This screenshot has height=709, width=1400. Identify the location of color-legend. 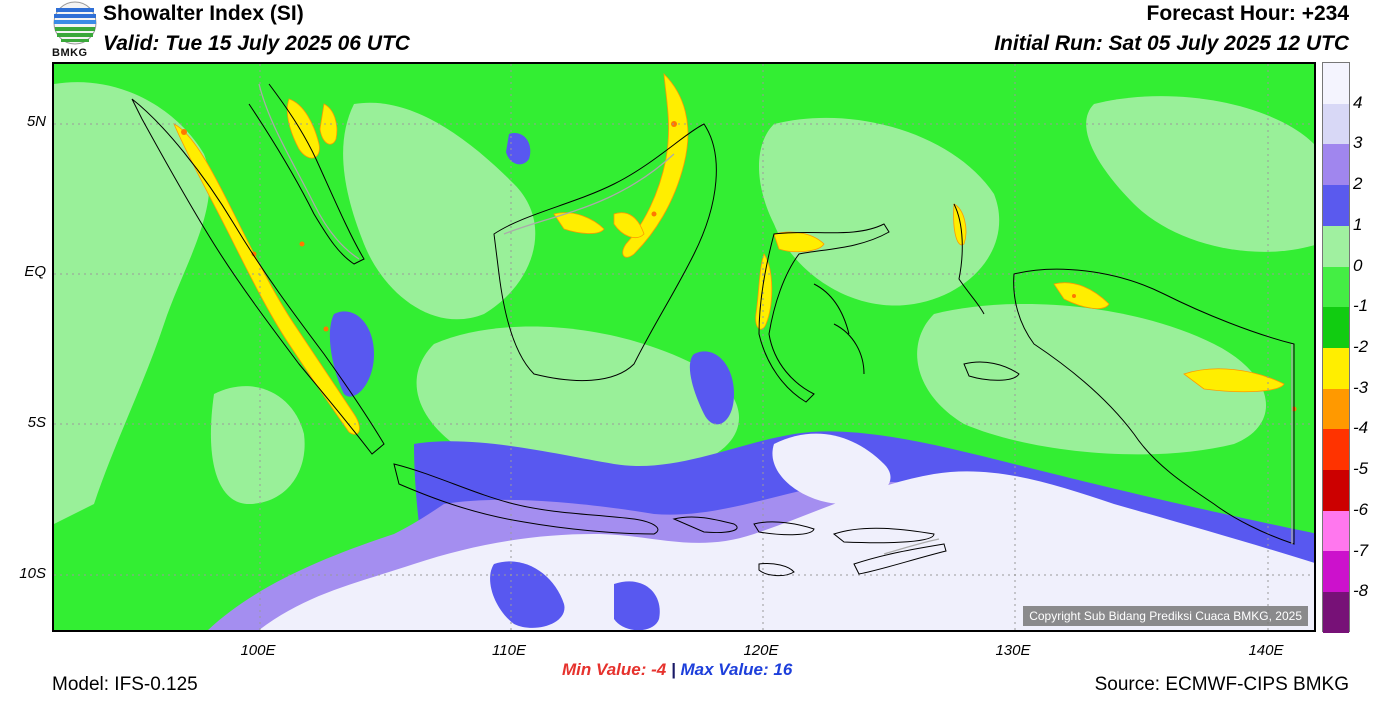
(1336, 347).